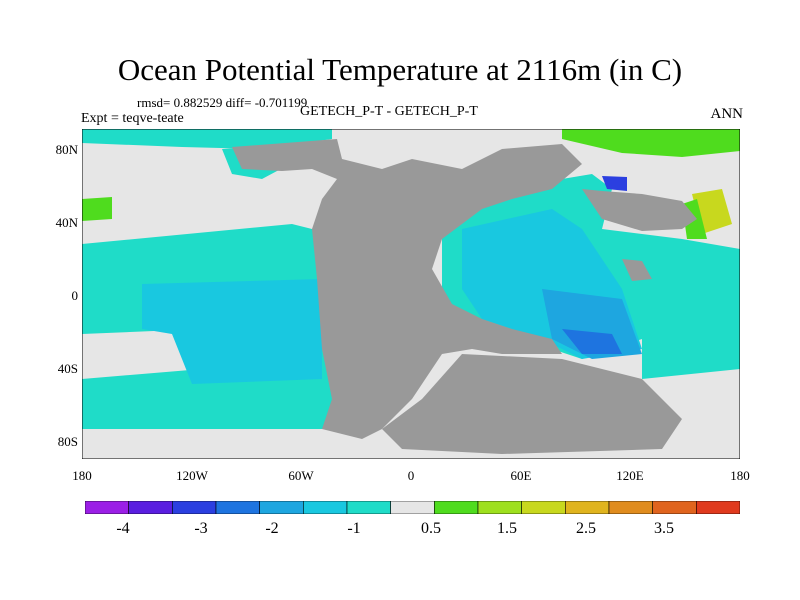 The image size is (800, 600). What do you see at coordinates (651, 143) in the screenshot?
I see `arctic-green-band` at bounding box center [651, 143].